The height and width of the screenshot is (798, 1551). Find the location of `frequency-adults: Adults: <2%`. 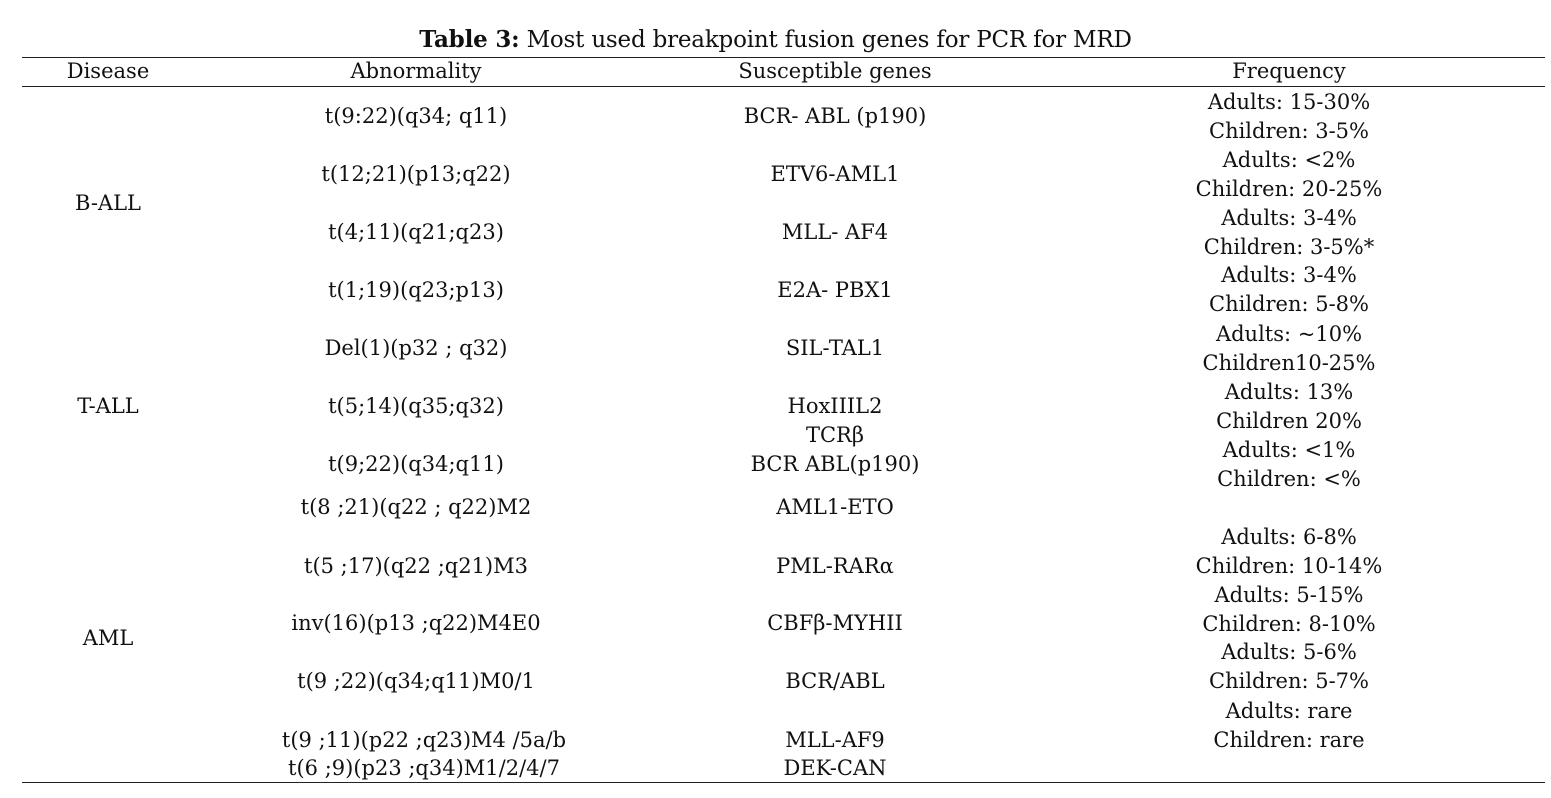

frequency-adults: Adults: <2% is located at coordinates (1289, 160).